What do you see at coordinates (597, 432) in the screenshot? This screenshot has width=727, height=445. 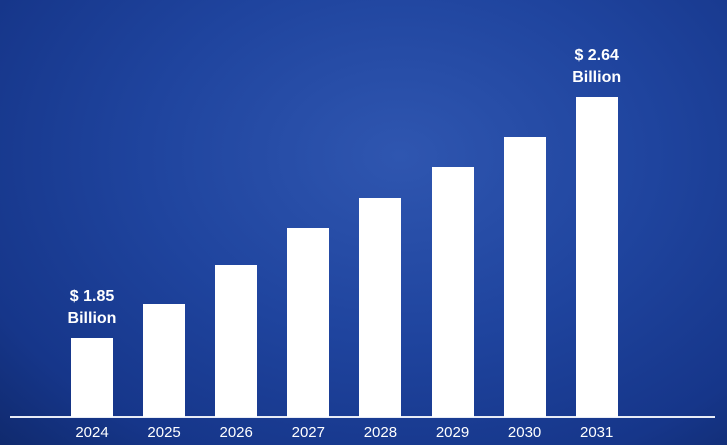 I see `x-tick-label: 2031` at bounding box center [597, 432].